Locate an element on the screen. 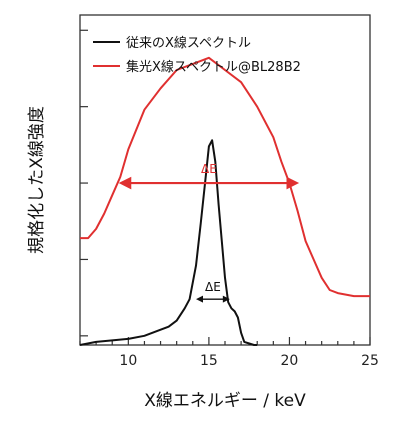 The width and height of the screenshot is (400, 426). x-tick-label: 25 is located at coordinates (370, 361).